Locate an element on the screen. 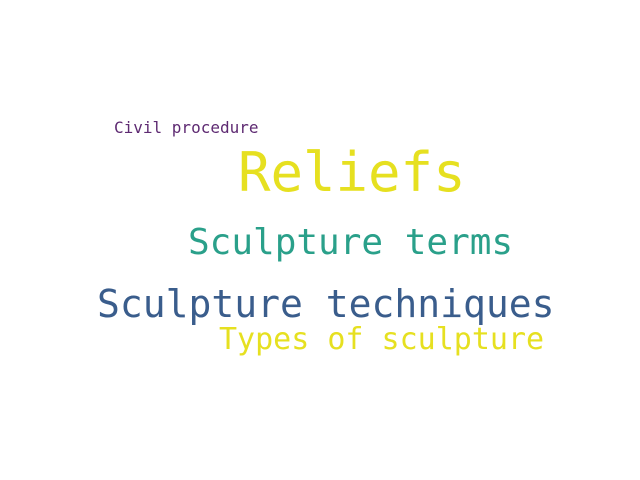  word-sculpture-techniques: Sculpture techniques is located at coordinates (326, 304).